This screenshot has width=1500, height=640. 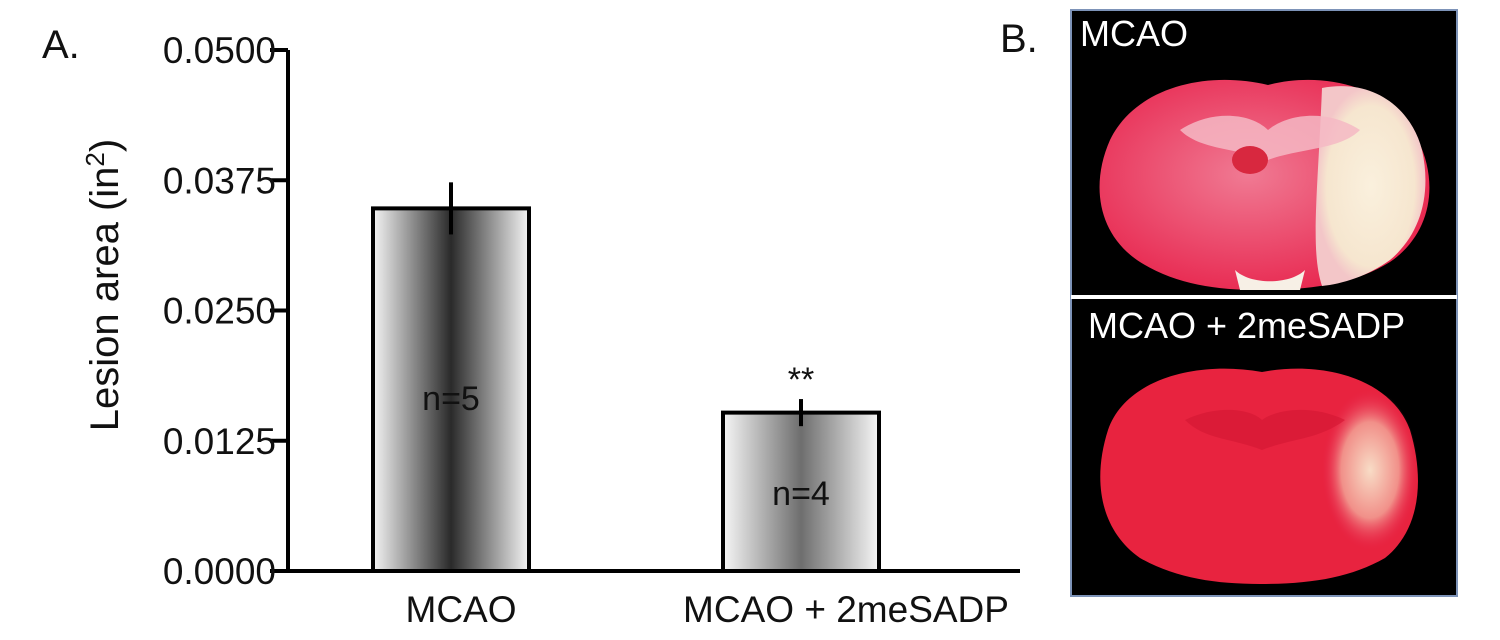 I want to click on brain-image-2mesadp: MCAO + 2meSADP, so click(x=1253, y=444).